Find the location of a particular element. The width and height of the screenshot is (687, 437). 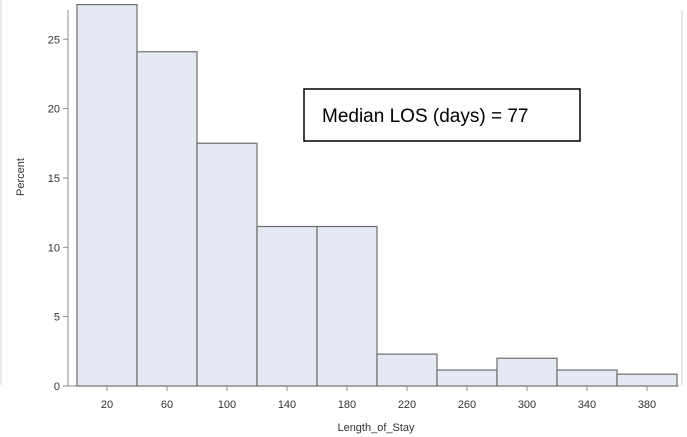

x-tick-label: 180 is located at coordinates (347, 405).